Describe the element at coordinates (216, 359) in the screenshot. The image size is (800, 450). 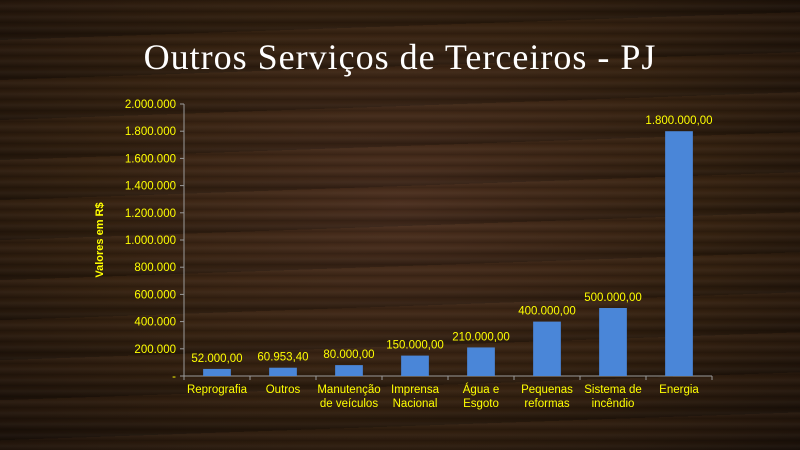
I see `data-label: 52.000,00` at that location.